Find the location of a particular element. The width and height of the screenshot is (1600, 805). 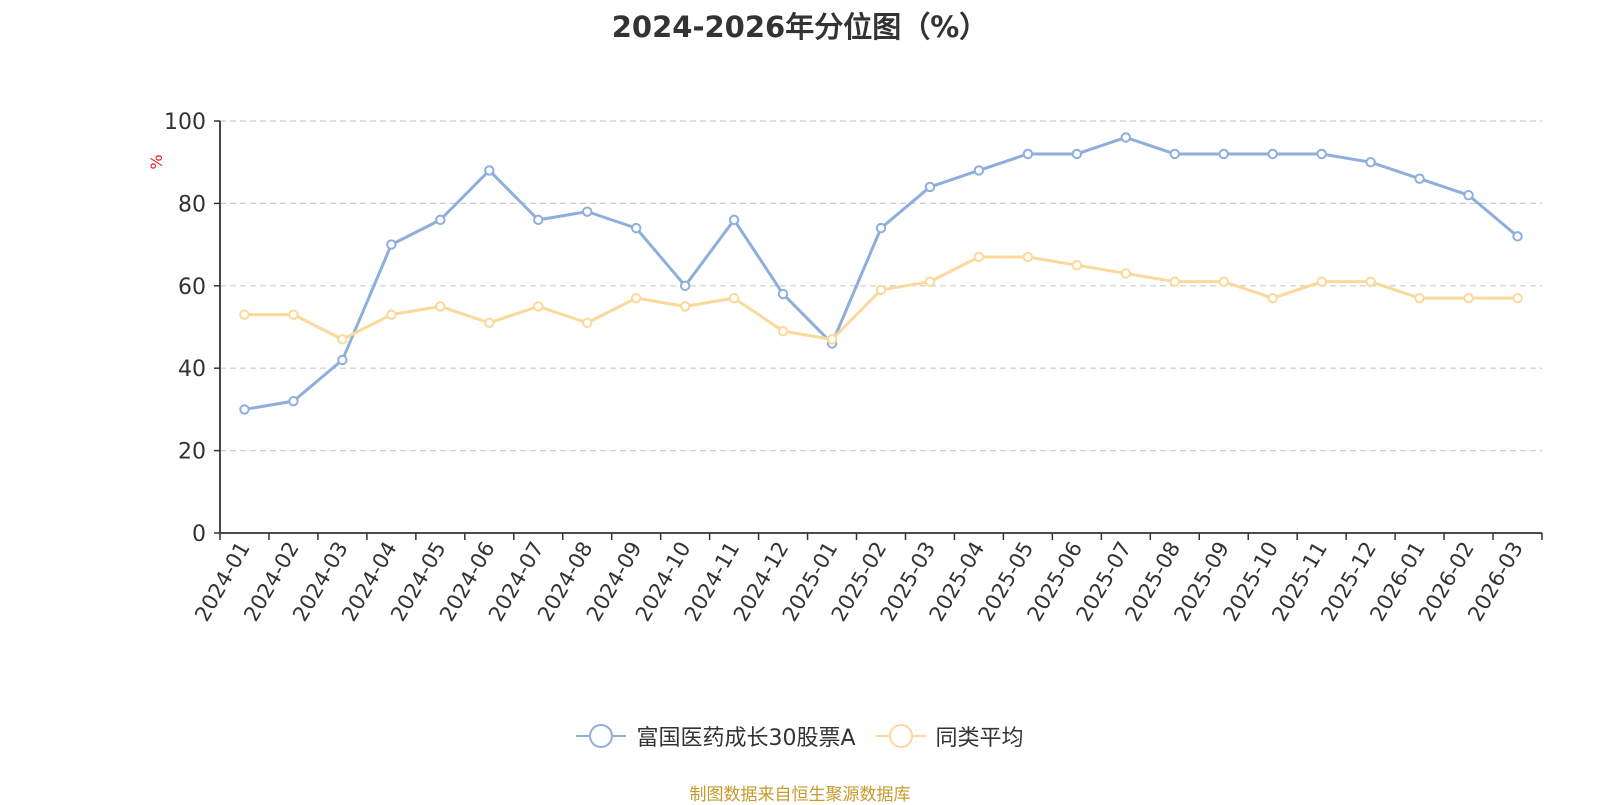

y-tick-label: 60 is located at coordinates (192, 287).